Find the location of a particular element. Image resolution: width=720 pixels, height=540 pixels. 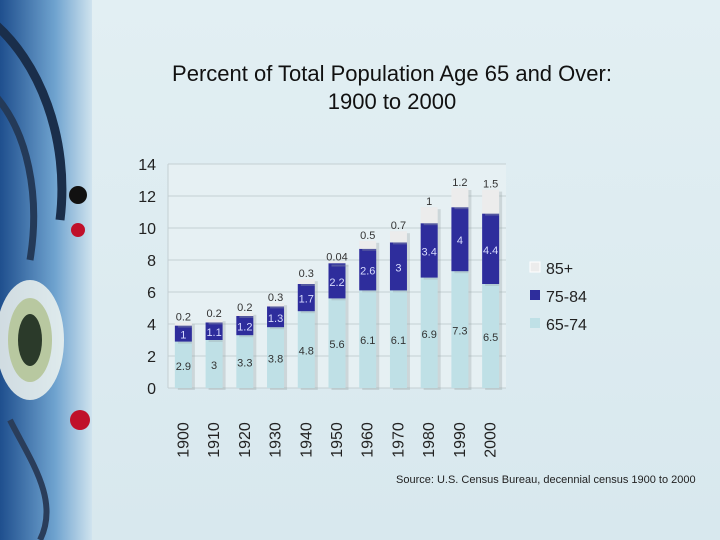

value-label: 1.5 is located at coordinates (490, 185).